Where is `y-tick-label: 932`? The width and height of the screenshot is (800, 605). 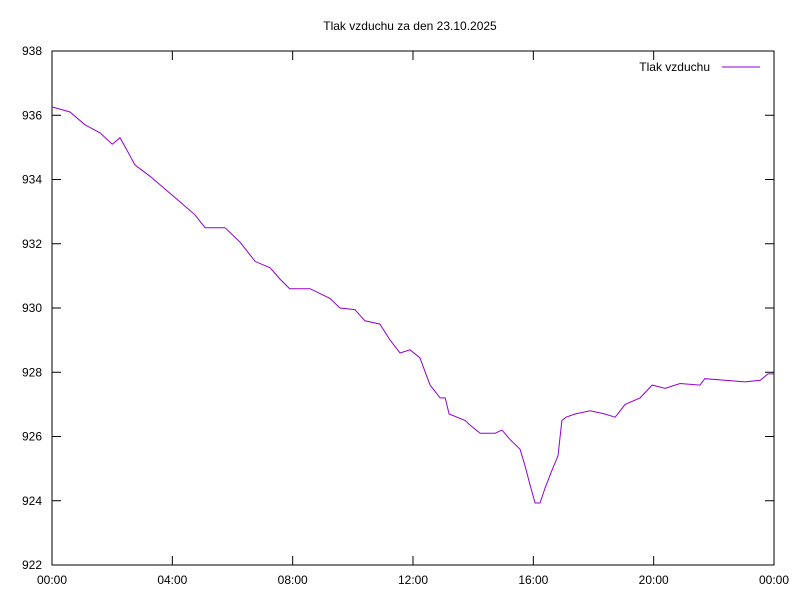 y-tick-label: 932 is located at coordinates (32, 244).